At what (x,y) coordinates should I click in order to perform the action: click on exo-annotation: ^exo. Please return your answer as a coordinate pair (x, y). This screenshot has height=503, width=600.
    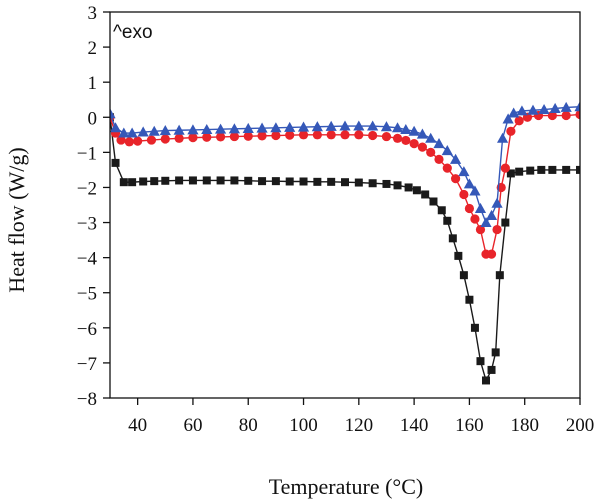
    Looking at the image, I should click on (133, 32).